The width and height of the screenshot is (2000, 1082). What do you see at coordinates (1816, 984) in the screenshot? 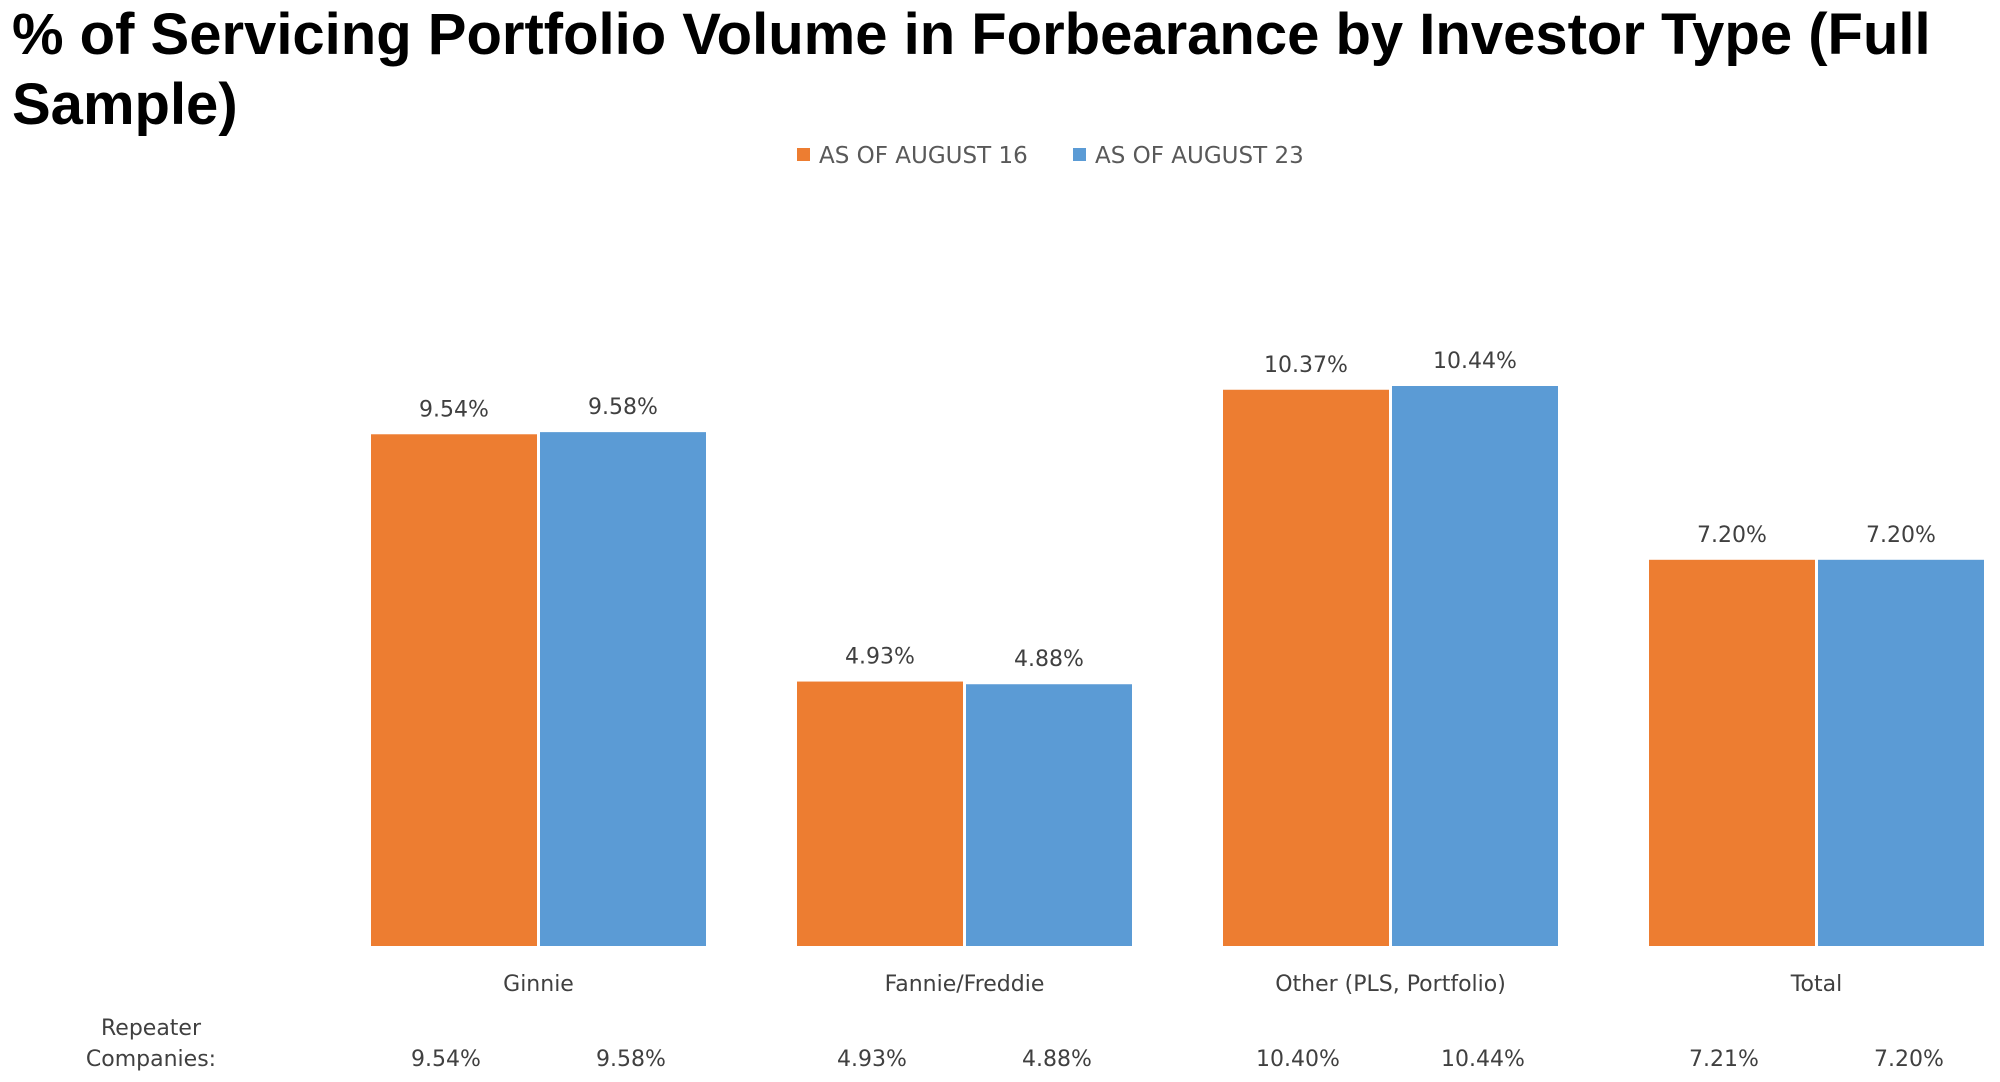
I see `category-label-4: Total` at bounding box center [1816, 984].